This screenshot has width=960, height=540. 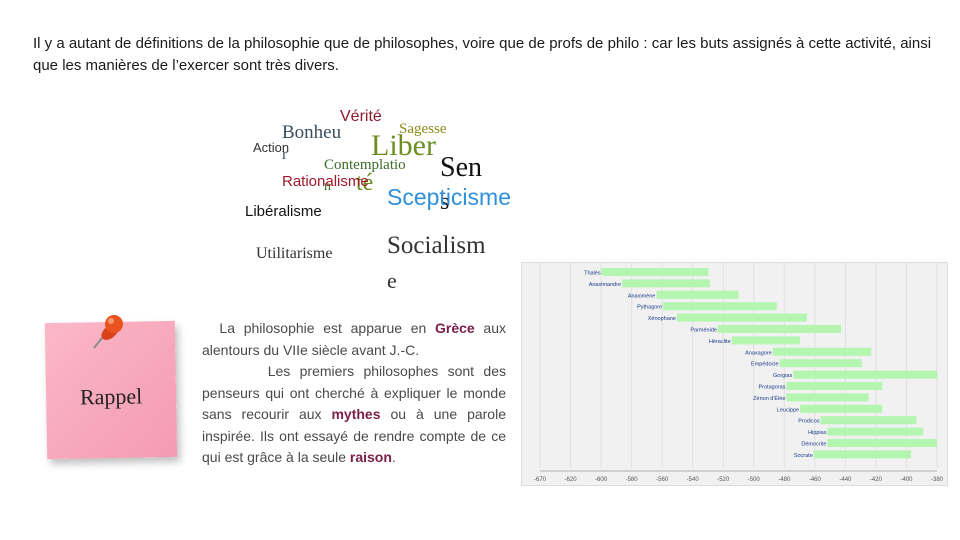 What do you see at coordinates (772, 388) in the screenshot?
I see `timeline-row-label: Protagoras` at bounding box center [772, 388].